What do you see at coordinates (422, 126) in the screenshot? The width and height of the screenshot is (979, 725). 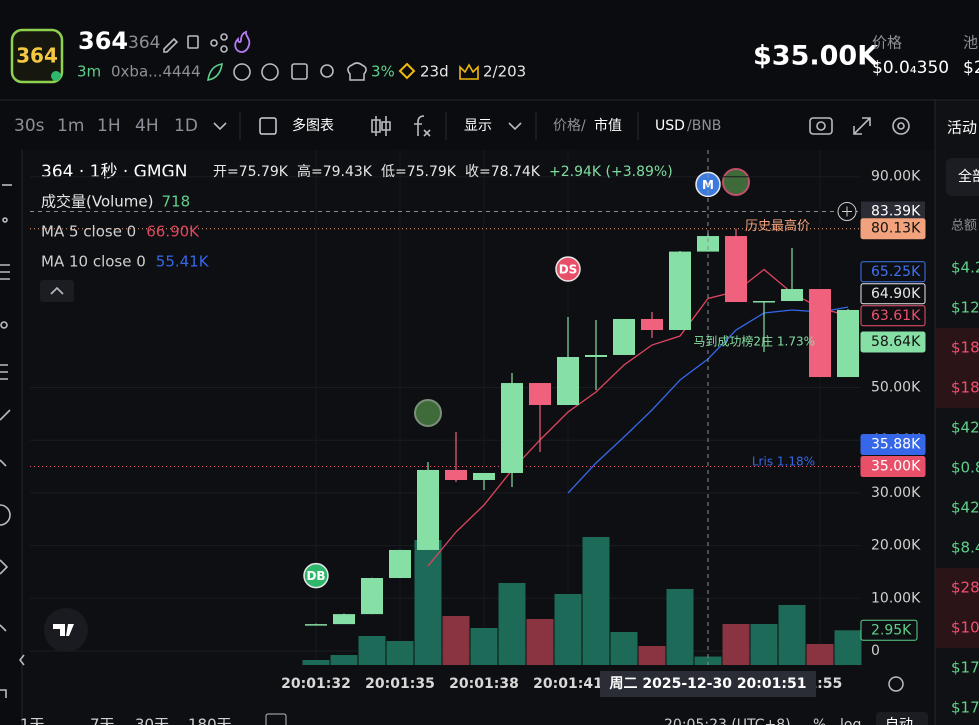 I see `fx-icon` at bounding box center [422, 126].